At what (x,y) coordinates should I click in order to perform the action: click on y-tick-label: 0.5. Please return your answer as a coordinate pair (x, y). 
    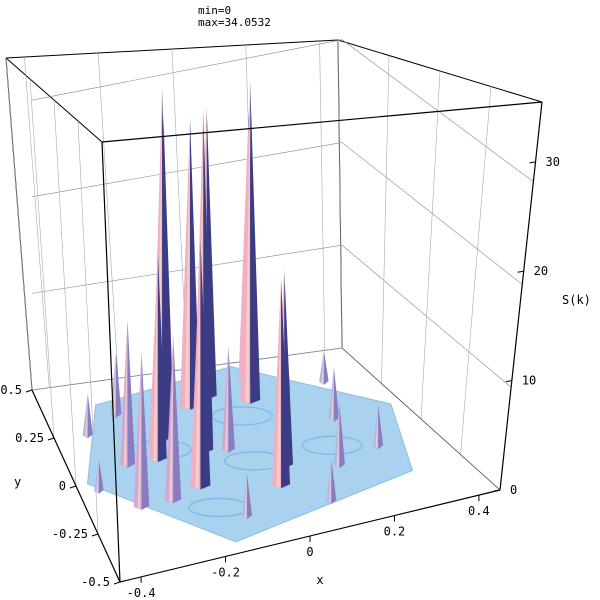
    Looking at the image, I should click on (11, 390).